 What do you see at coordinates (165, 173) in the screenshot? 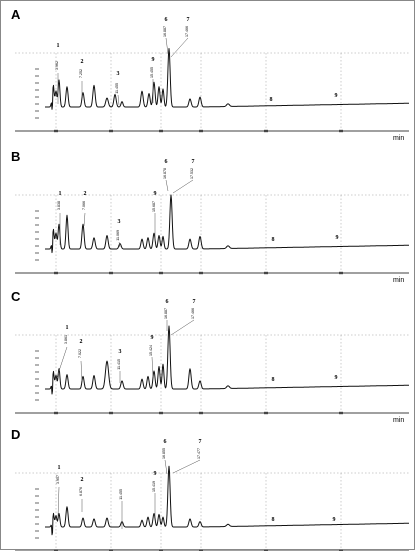
I see `retention-time-label: 16.878` at bounding box center [165, 173].